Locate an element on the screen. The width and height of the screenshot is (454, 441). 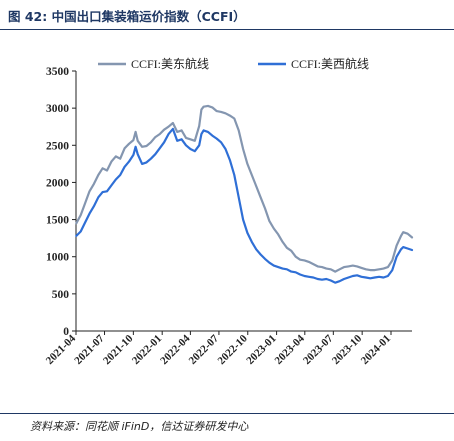
y-tick-label: 3000 is located at coordinates (57, 109).